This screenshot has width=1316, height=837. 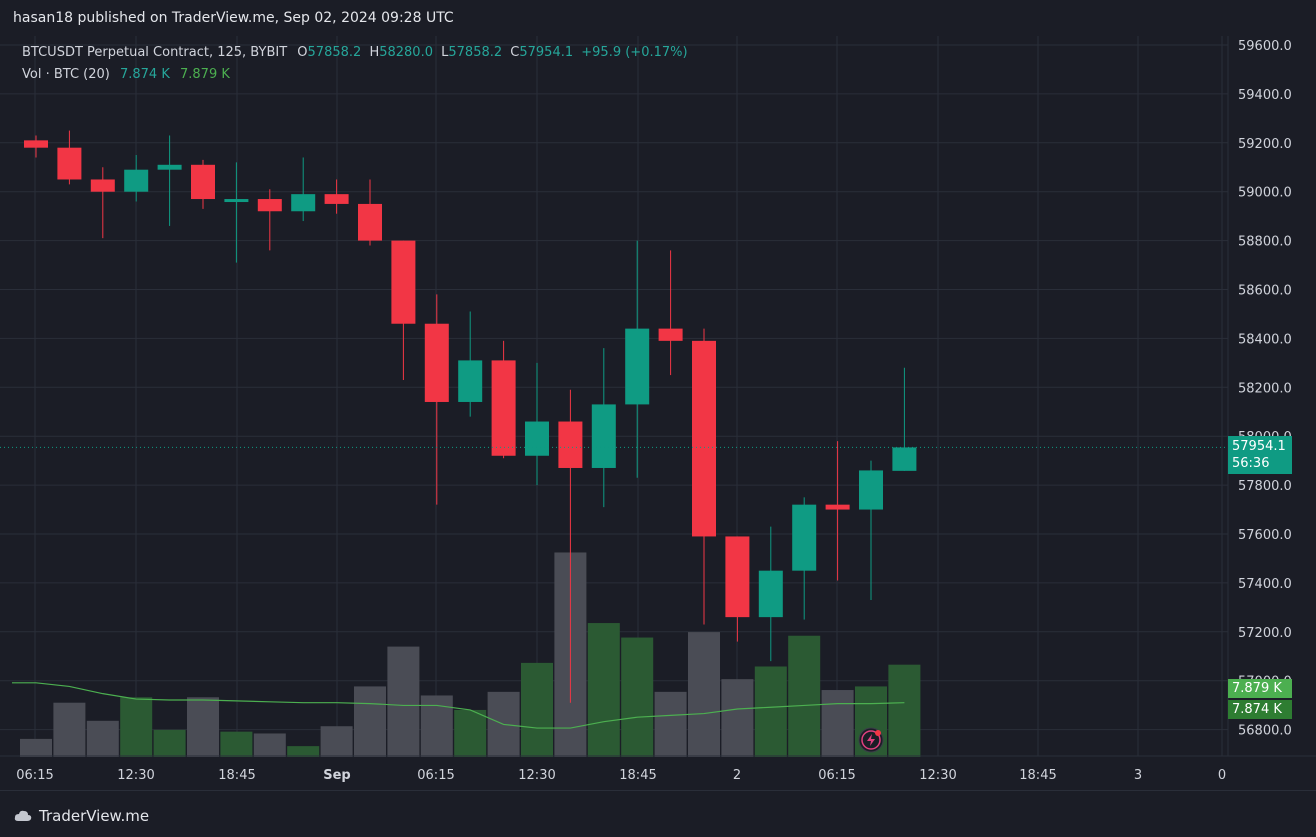 What do you see at coordinates (94, 816) in the screenshot?
I see `brand-name: TraderView.me` at bounding box center [94, 816].